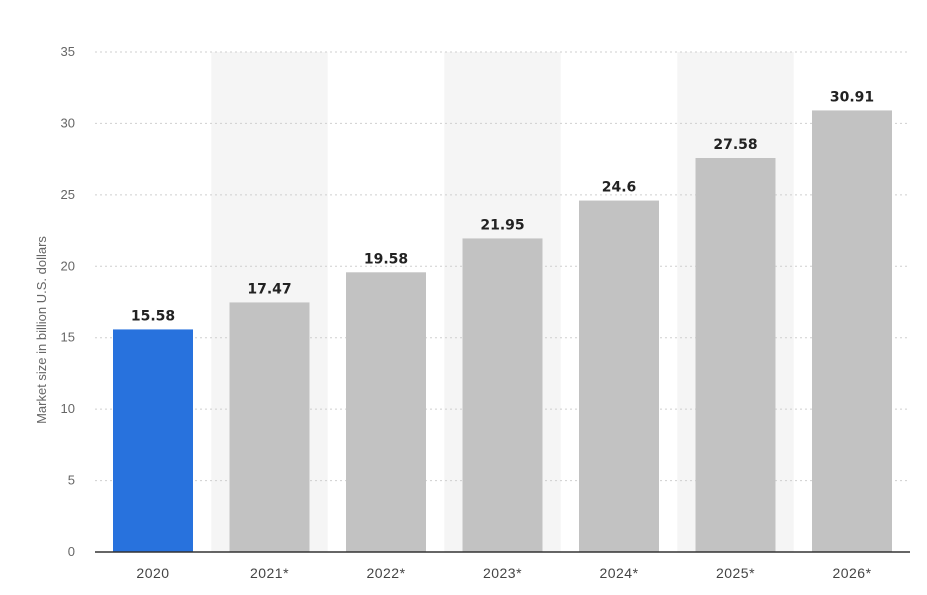 This screenshot has height=595, width=927. Describe the element at coordinates (386, 259) in the screenshot. I see `data-label: 19.58` at that location.